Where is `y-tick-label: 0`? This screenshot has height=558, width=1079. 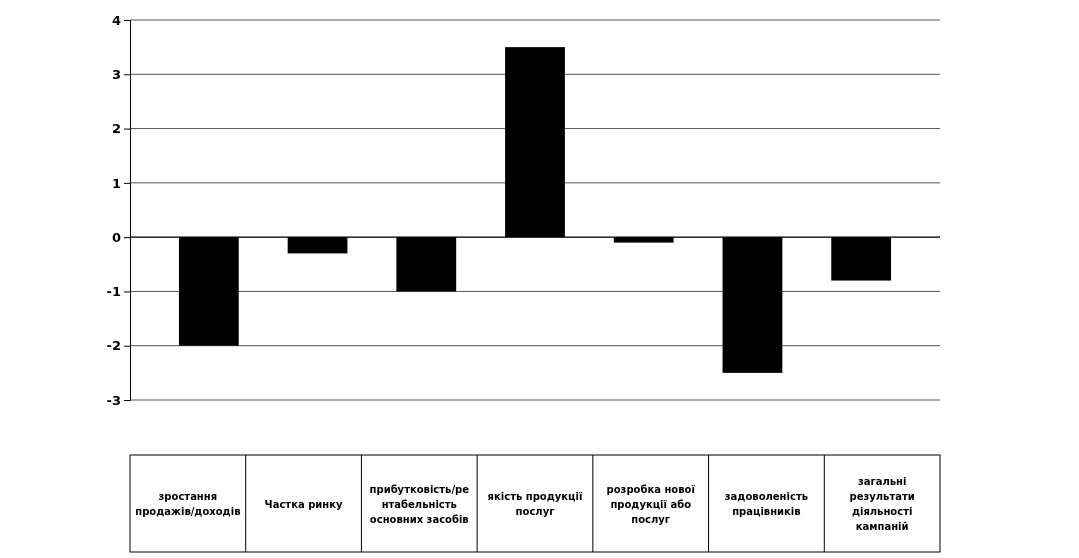
y-tick-label: 0 is located at coordinates (116, 237).